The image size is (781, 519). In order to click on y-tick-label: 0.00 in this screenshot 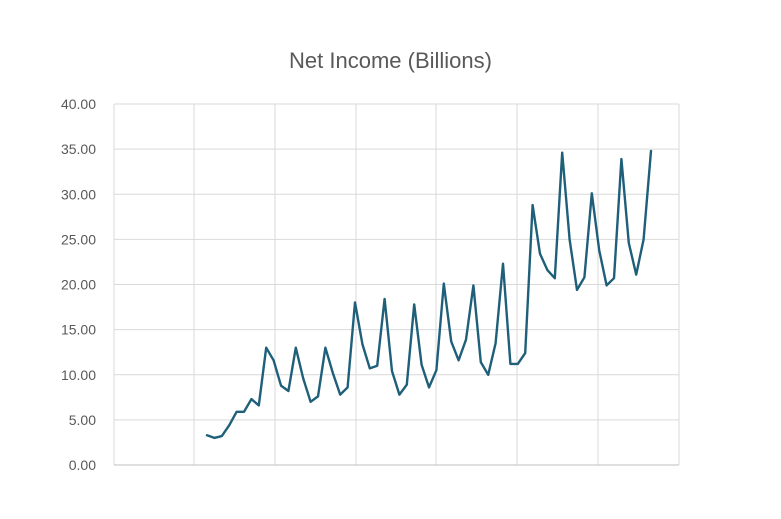, I will do `click(82, 465)`.